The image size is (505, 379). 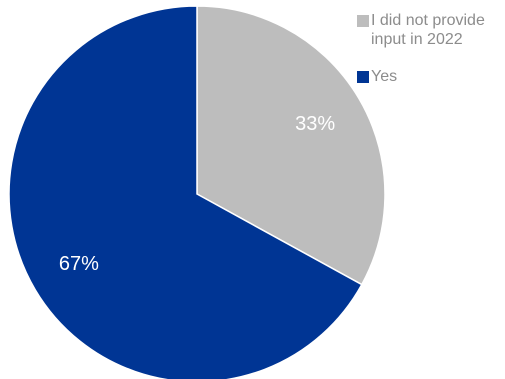 I want to click on slice-no-input-label: 33%, so click(x=315, y=124).